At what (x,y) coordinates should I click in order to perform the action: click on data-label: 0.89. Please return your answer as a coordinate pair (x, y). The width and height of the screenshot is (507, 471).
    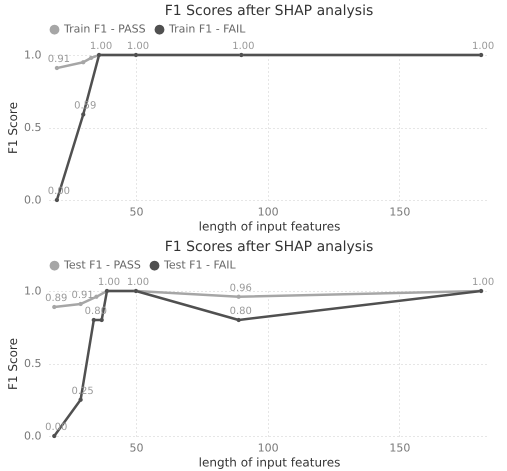
    Looking at the image, I should click on (56, 298).